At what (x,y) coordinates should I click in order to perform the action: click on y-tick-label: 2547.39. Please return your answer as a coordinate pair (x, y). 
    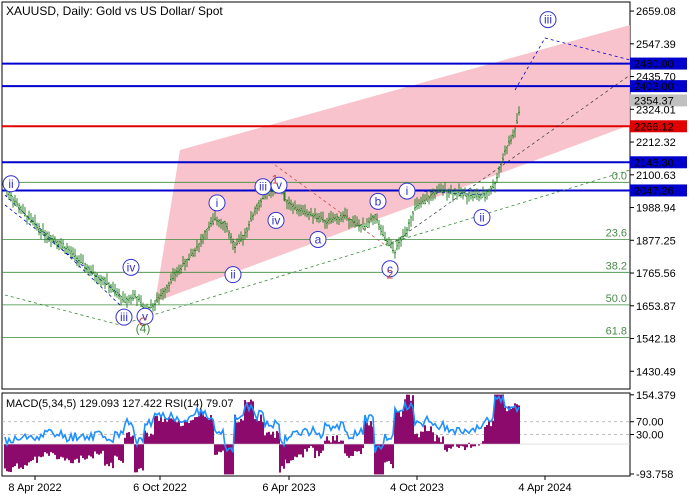
    Looking at the image, I should click on (656, 45).